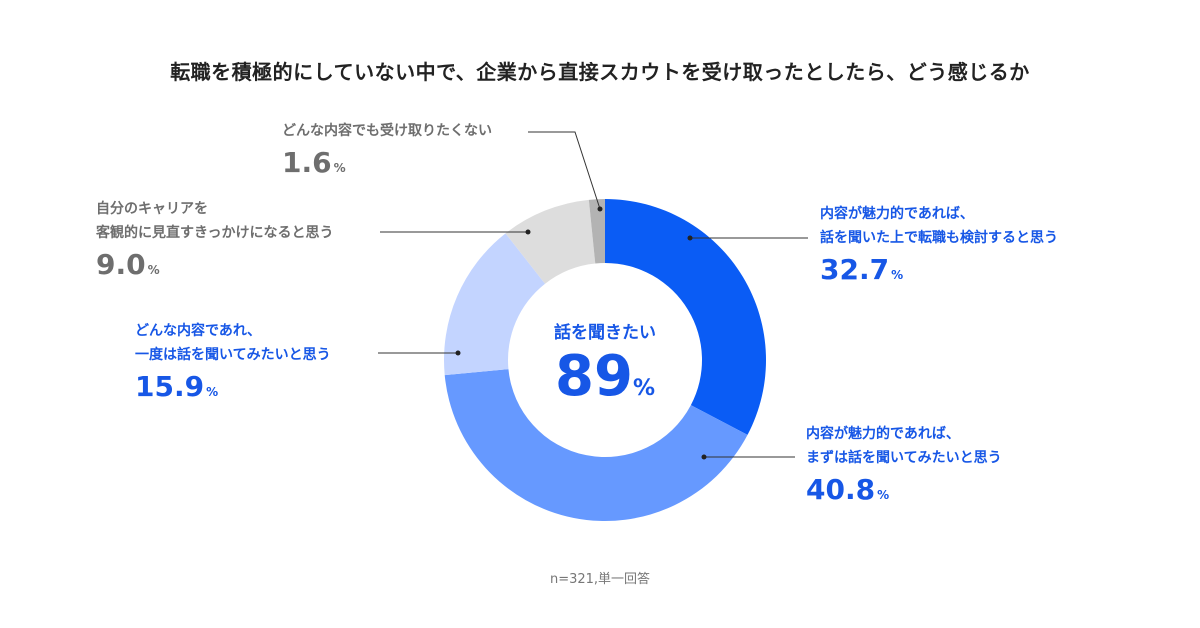 This screenshot has width=1200, height=628. I want to click on slice-value-5: 1.6%, so click(314, 162).